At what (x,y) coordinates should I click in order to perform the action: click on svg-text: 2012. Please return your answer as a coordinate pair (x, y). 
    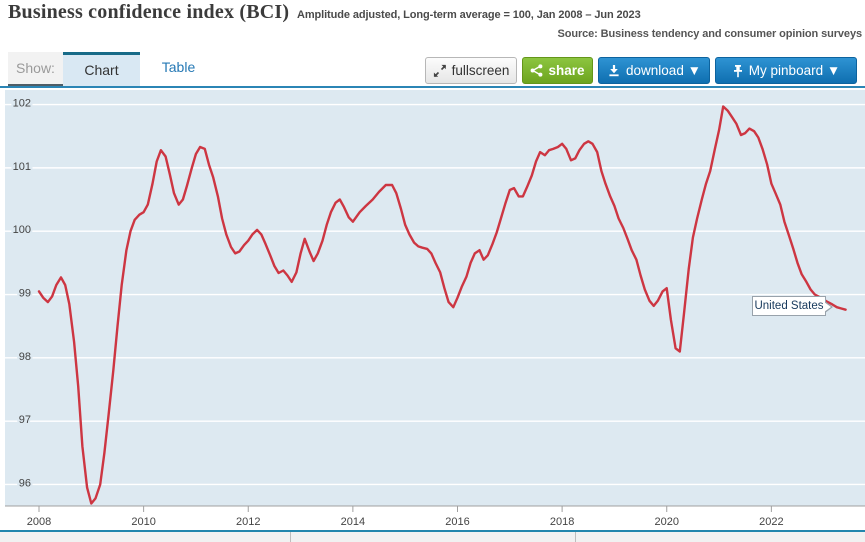
    Looking at the image, I should click on (248, 522).